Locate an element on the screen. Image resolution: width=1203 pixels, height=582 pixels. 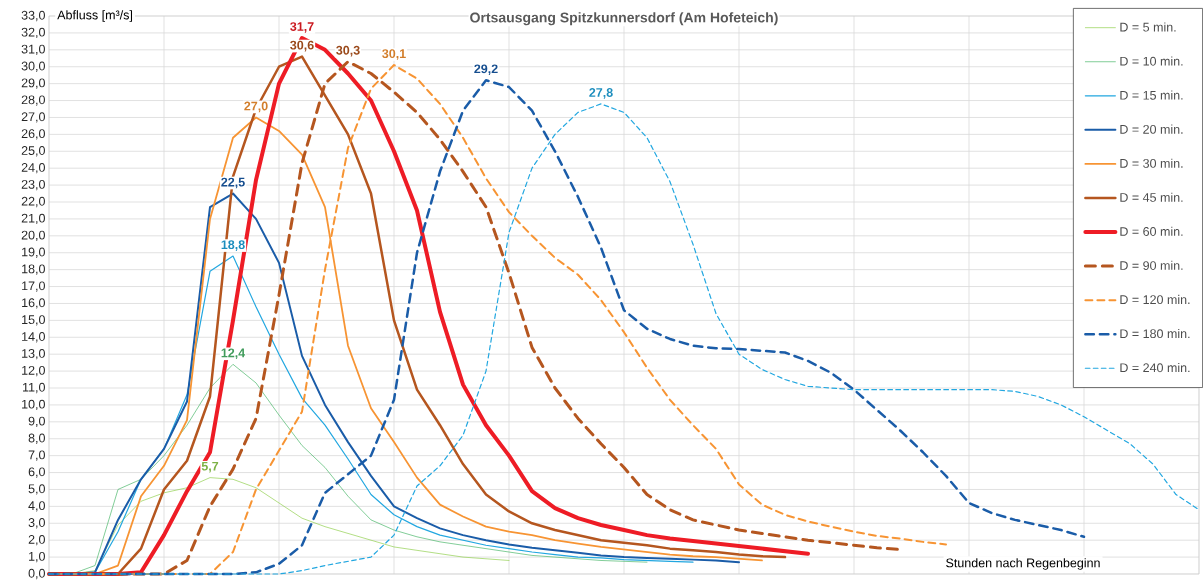
y-tick-label: 22,0 is located at coordinates (33, 202).